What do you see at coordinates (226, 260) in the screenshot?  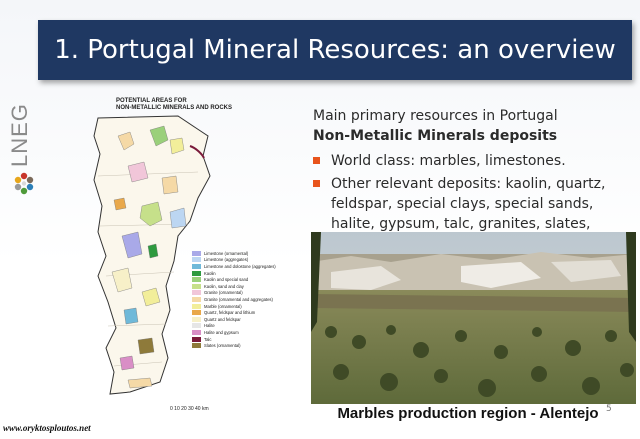 I see `legend-label: Limestone (aggregates)` at bounding box center [226, 260].